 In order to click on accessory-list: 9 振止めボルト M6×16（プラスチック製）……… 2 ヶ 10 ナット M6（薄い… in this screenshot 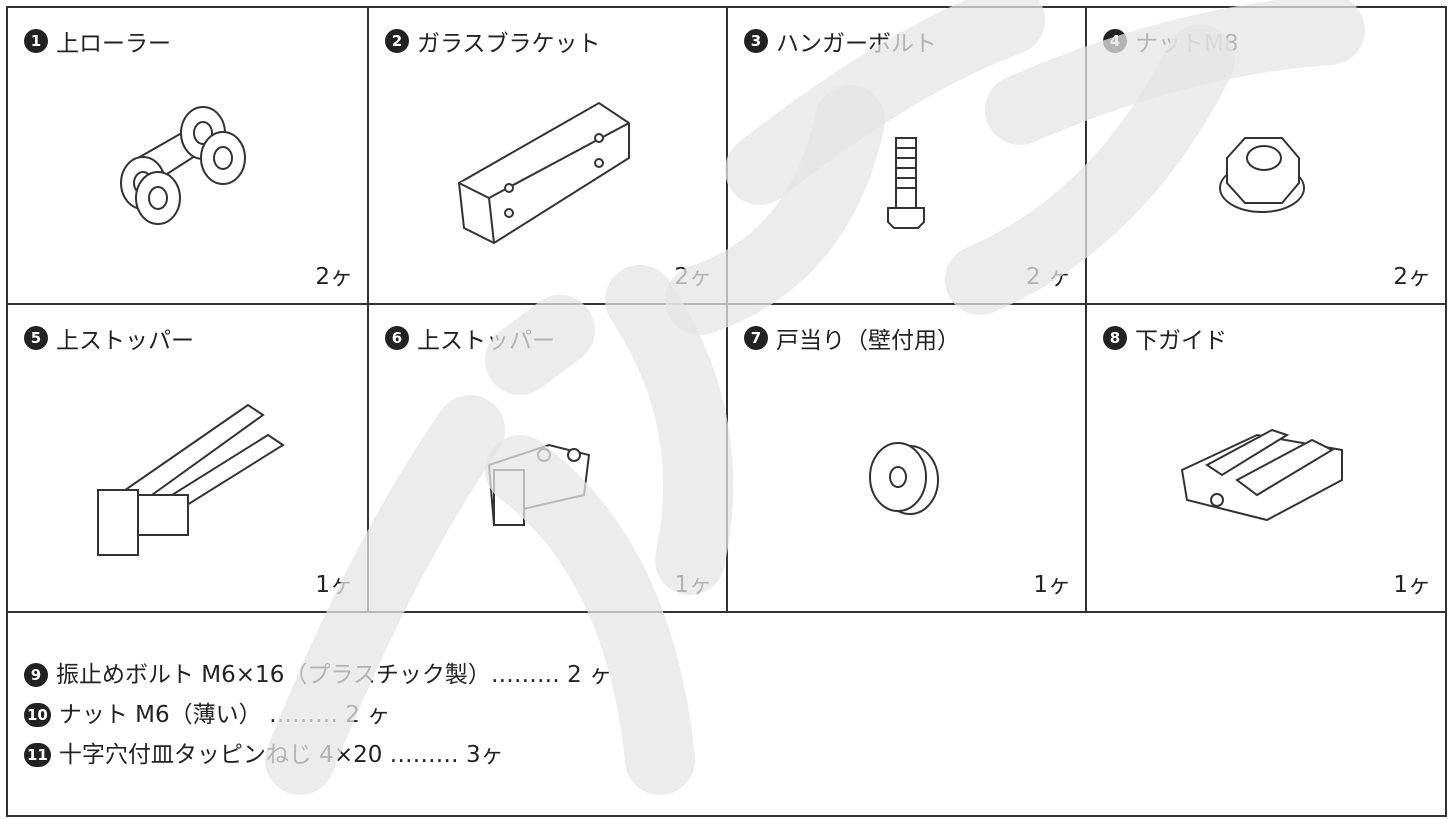, I will do `click(318, 715)`.